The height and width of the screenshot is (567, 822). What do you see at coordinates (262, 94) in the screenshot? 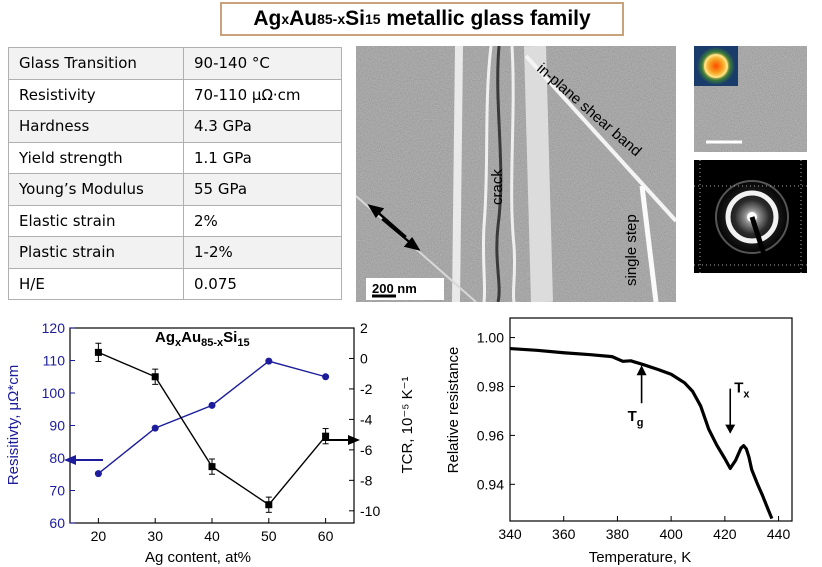
I see `property-value: 70-110 μΩ·cm` at bounding box center [262, 94].